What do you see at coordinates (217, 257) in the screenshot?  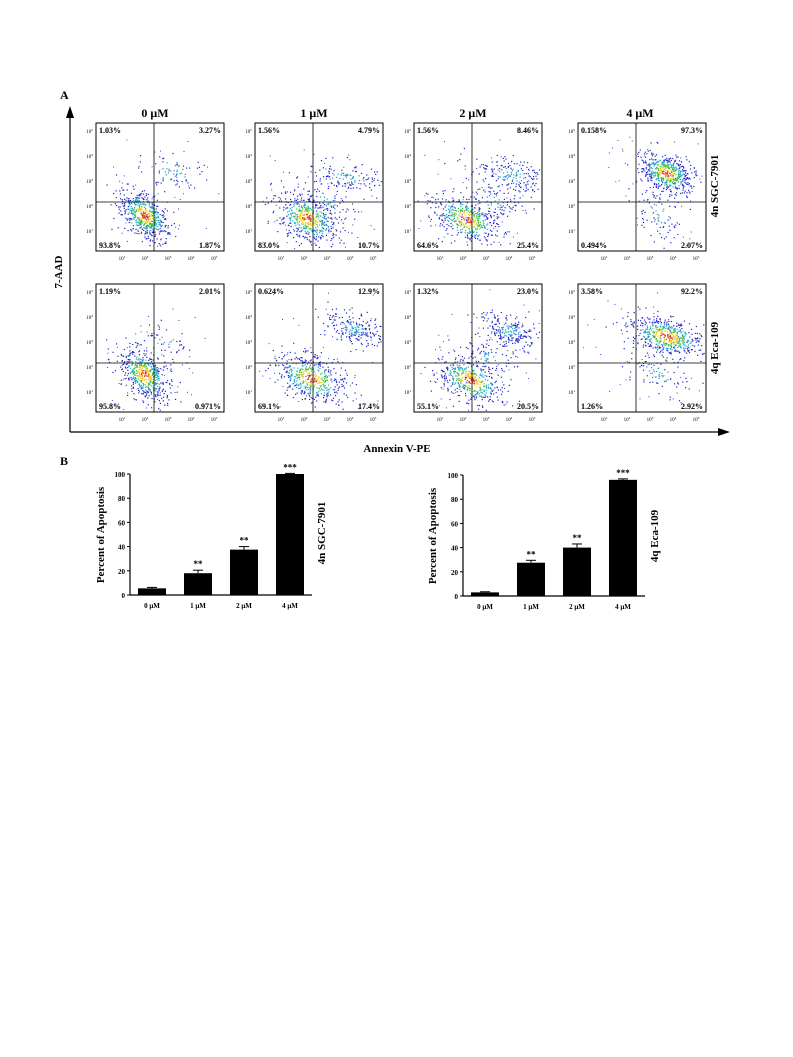 I see `x-tick-exponent: 5` at bounding box center [217, 257].